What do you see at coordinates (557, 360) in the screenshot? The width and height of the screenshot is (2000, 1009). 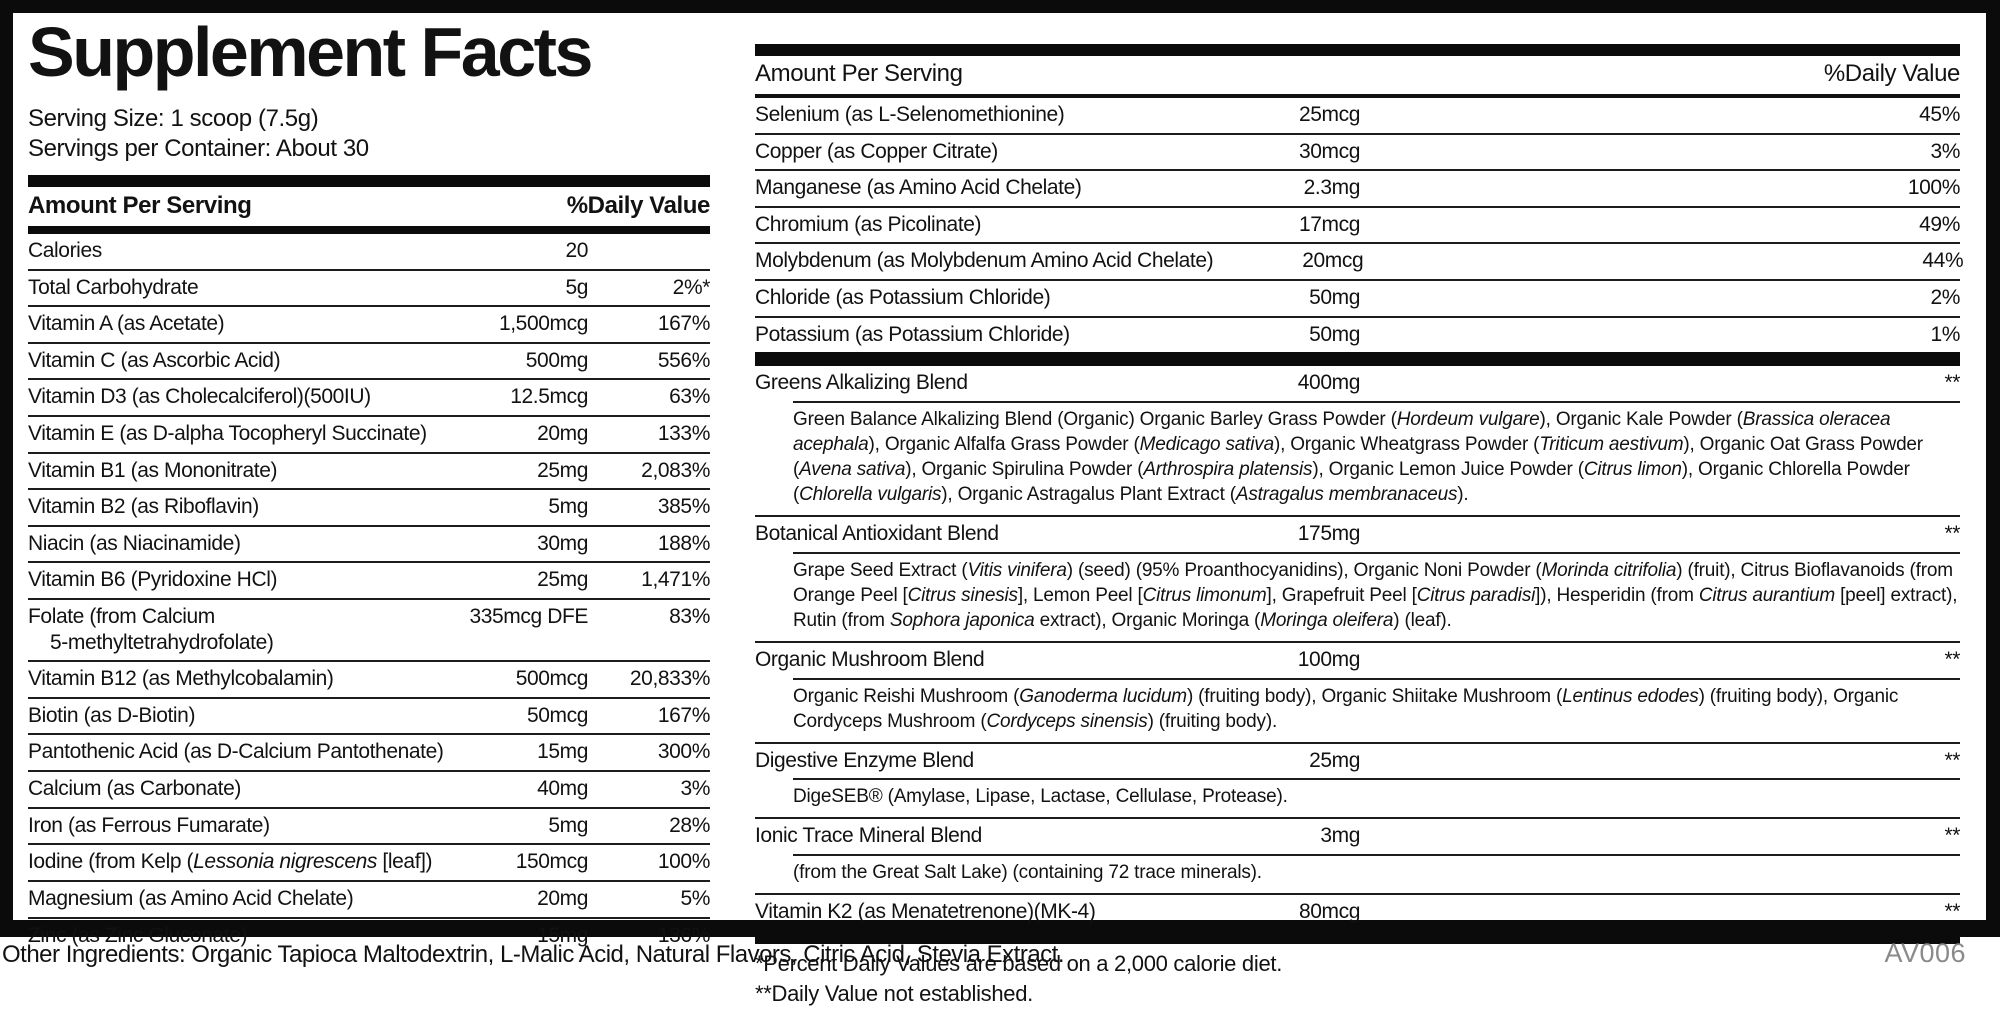 I see `row-amount: 500mg` at bounding box center [557, 360].